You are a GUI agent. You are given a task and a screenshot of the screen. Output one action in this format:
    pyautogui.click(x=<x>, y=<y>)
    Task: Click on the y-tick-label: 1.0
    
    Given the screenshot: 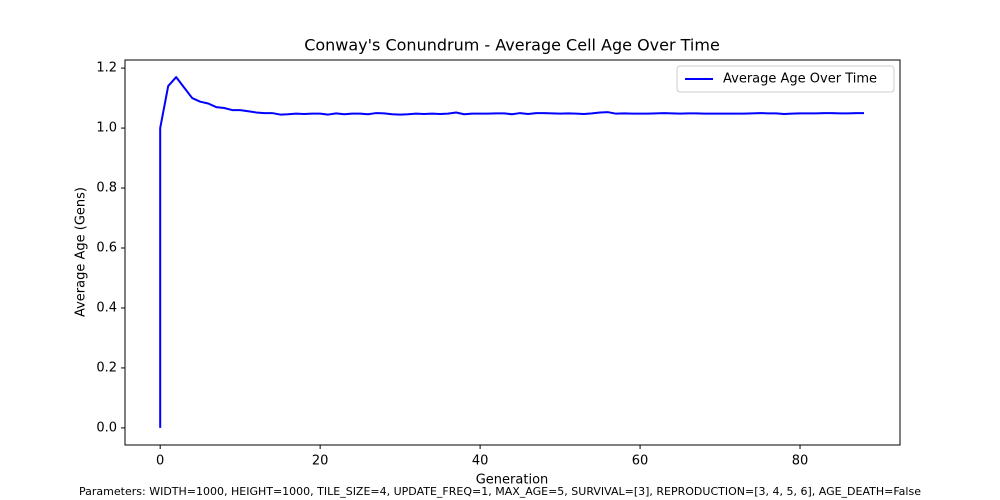 What is the action you would take?
    pyautogui.click(x=106, y=128)
    